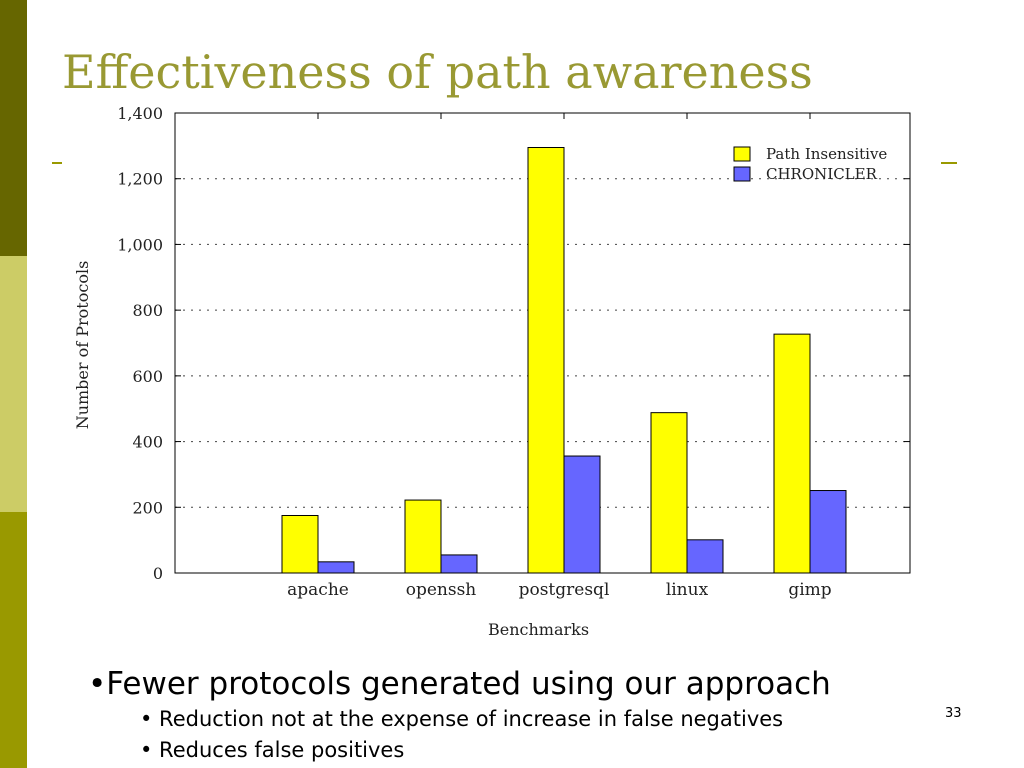 Image resolution: width=1024 pixels, height=768 pixels. I want to click on y-tick-label-0: 0, so click(158, 573).